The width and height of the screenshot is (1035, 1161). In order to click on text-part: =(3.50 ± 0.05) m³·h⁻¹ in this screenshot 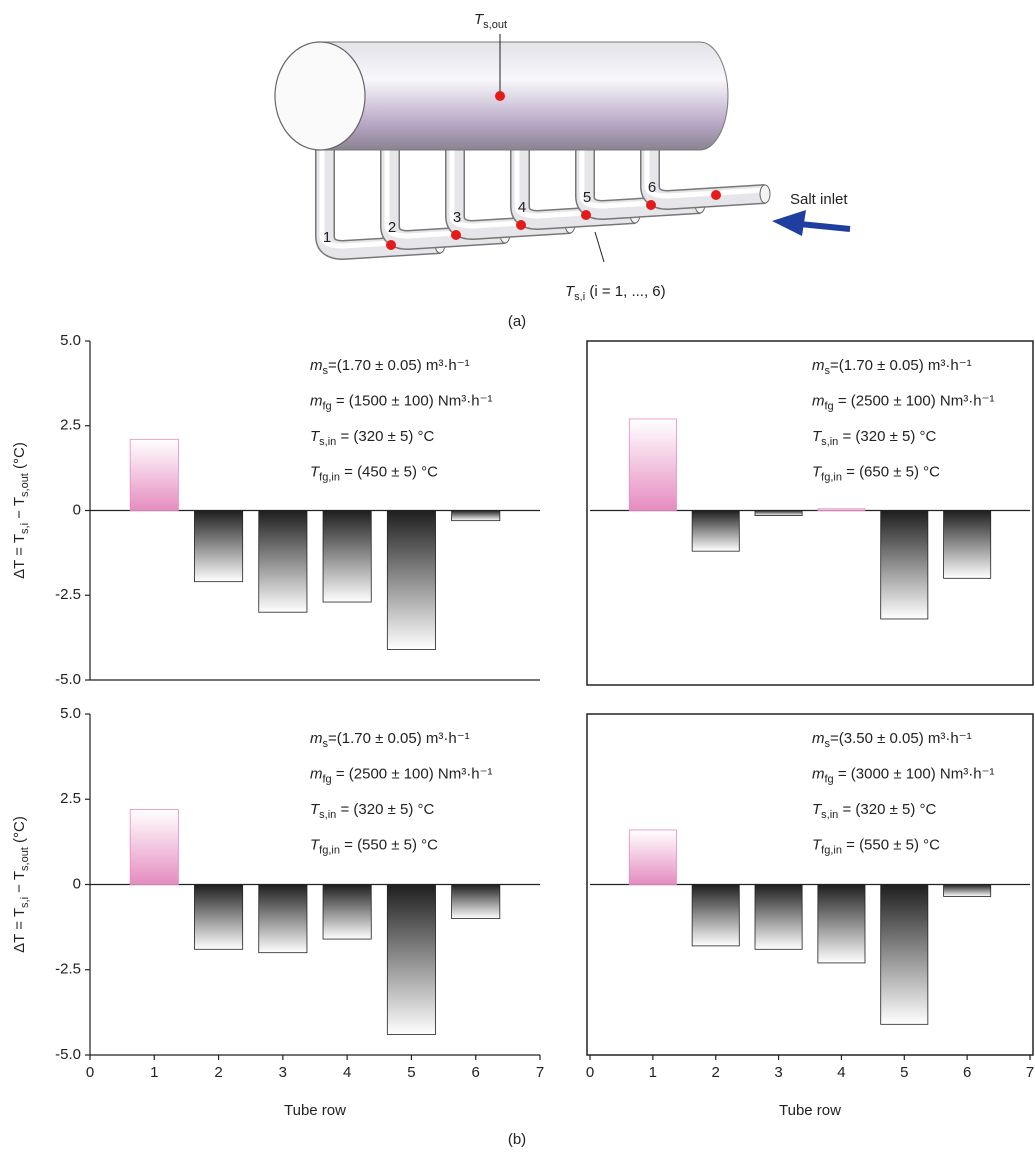, I will do `click(901, 738)`.